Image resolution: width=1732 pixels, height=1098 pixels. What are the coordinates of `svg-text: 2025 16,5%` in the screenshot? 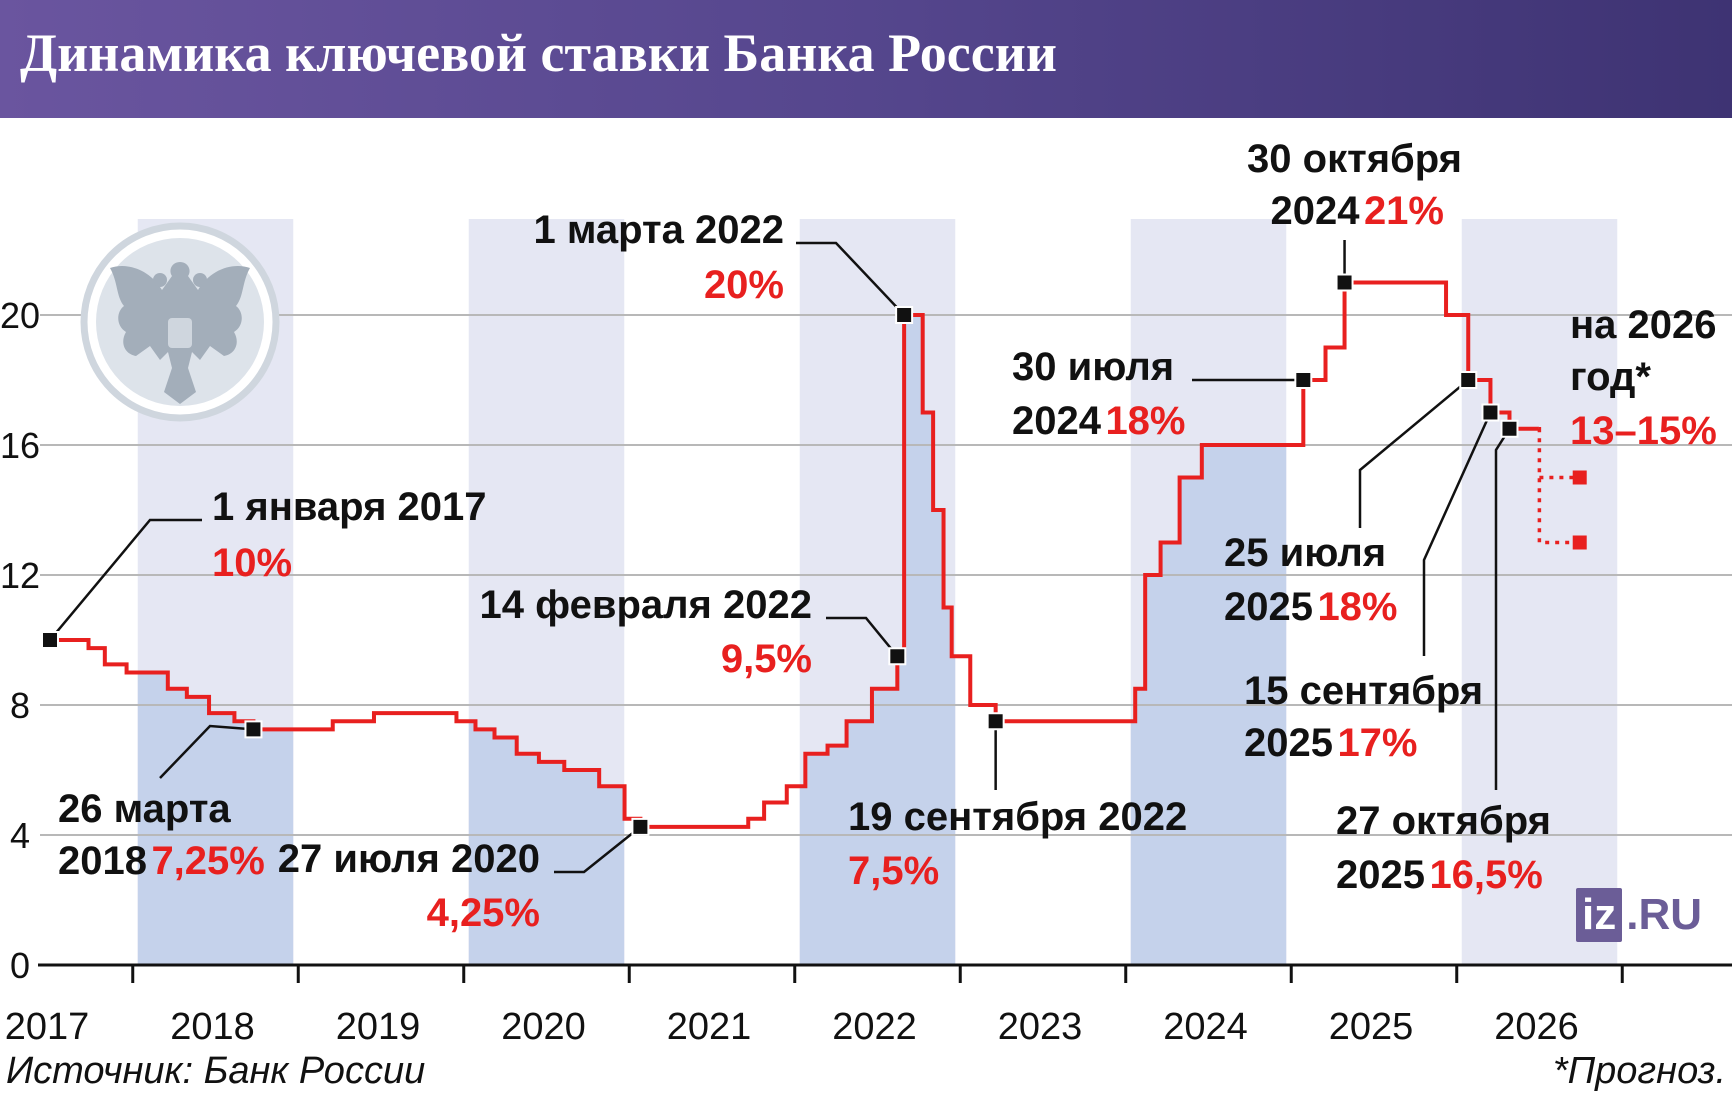 It's located at (1439, 875).